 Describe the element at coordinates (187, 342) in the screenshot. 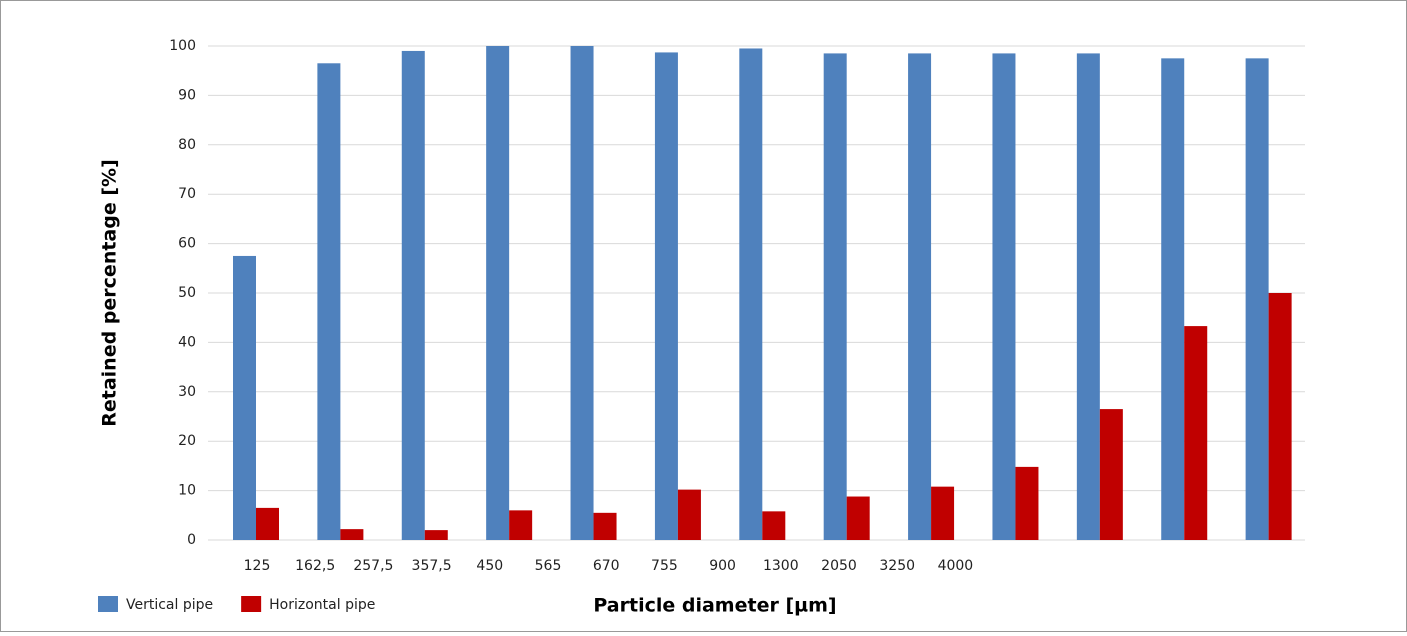

I see `y-tick-label: 40` at that location.